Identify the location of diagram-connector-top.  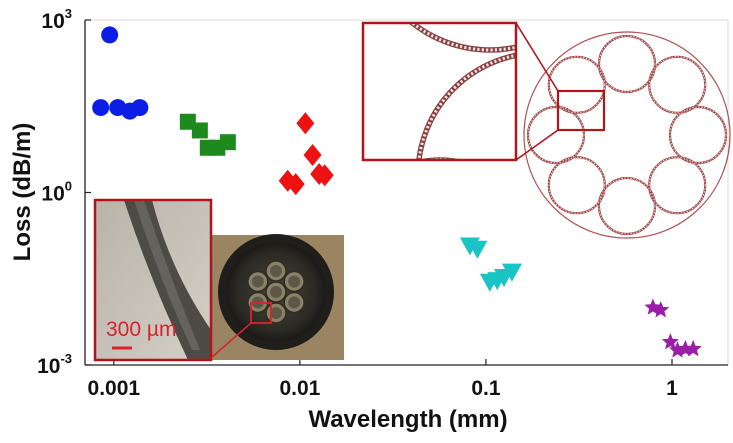
(537, 57).